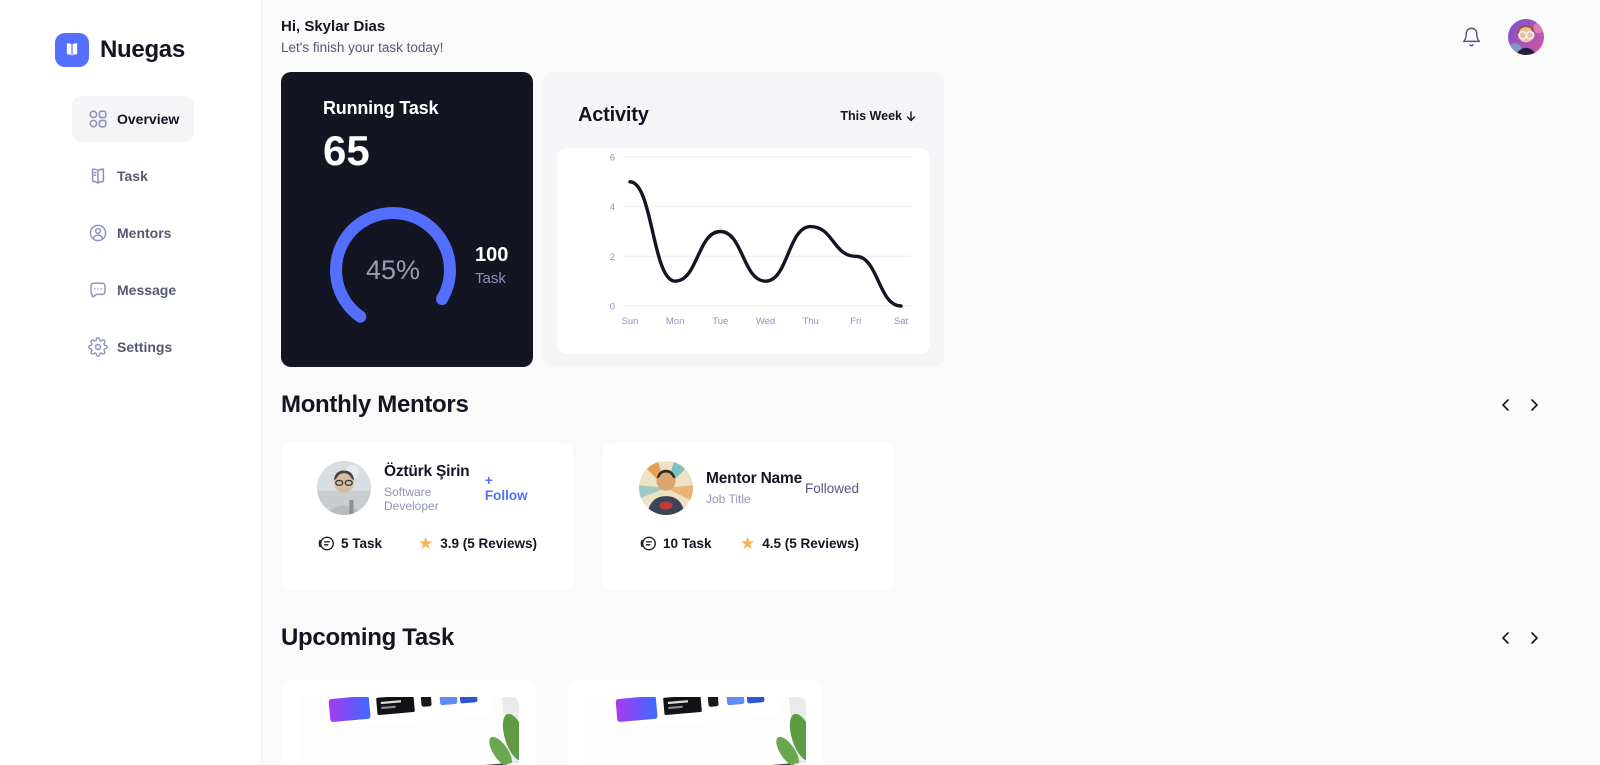 The width and height of the screenshot is (1600, 765). What do you see at coordinates (346, 150) in the screenshot?
I see `running-task-count: 65` at bounding box center [346, 150].